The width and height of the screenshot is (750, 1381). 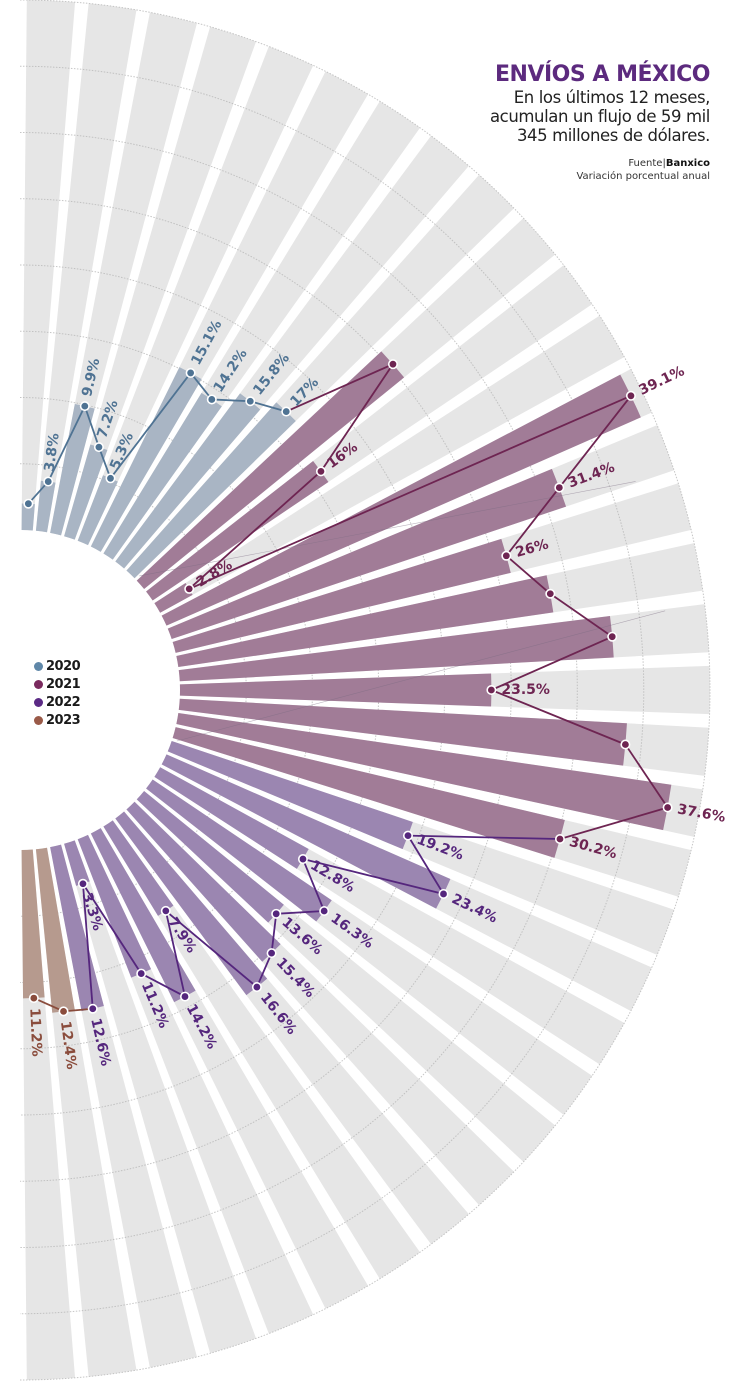 What do you see at coordinates (63, 666) in the screenshot?
I see `legend-label: 2020` at bounding box center [63, 666].